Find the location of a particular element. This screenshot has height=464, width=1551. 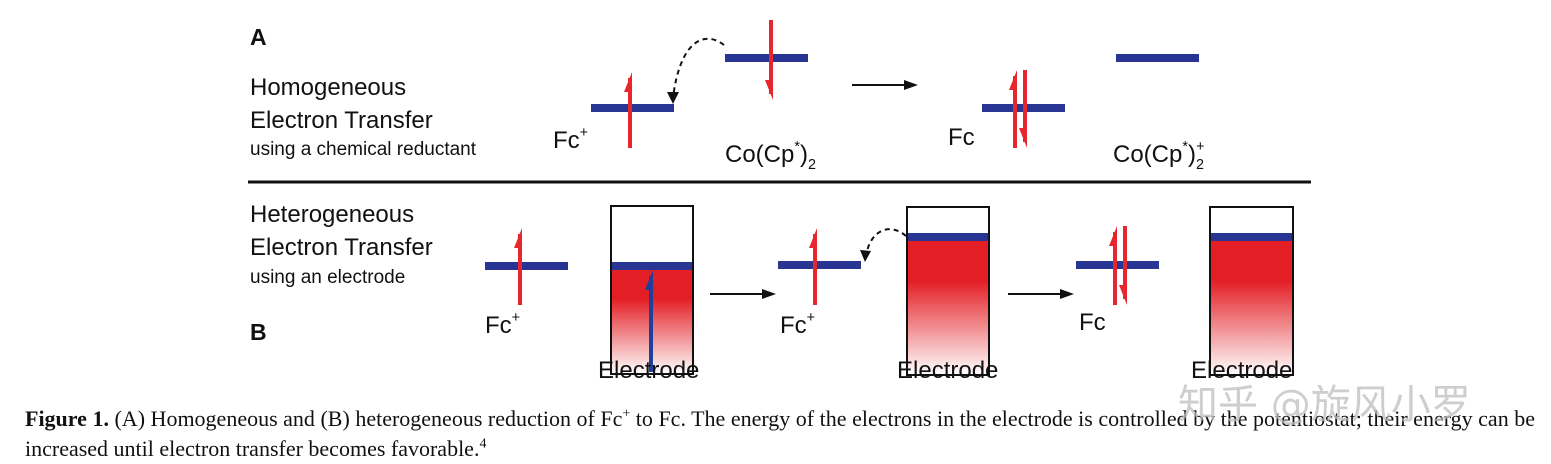

species-label: Co(Cp*)2 + is located at coordinates (1158, 156).